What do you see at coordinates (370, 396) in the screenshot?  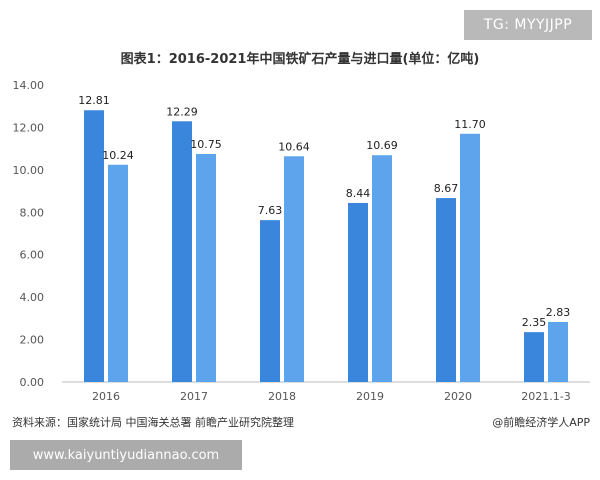 I see `x-tick-label: 2019` at bounding box center [370, 396].